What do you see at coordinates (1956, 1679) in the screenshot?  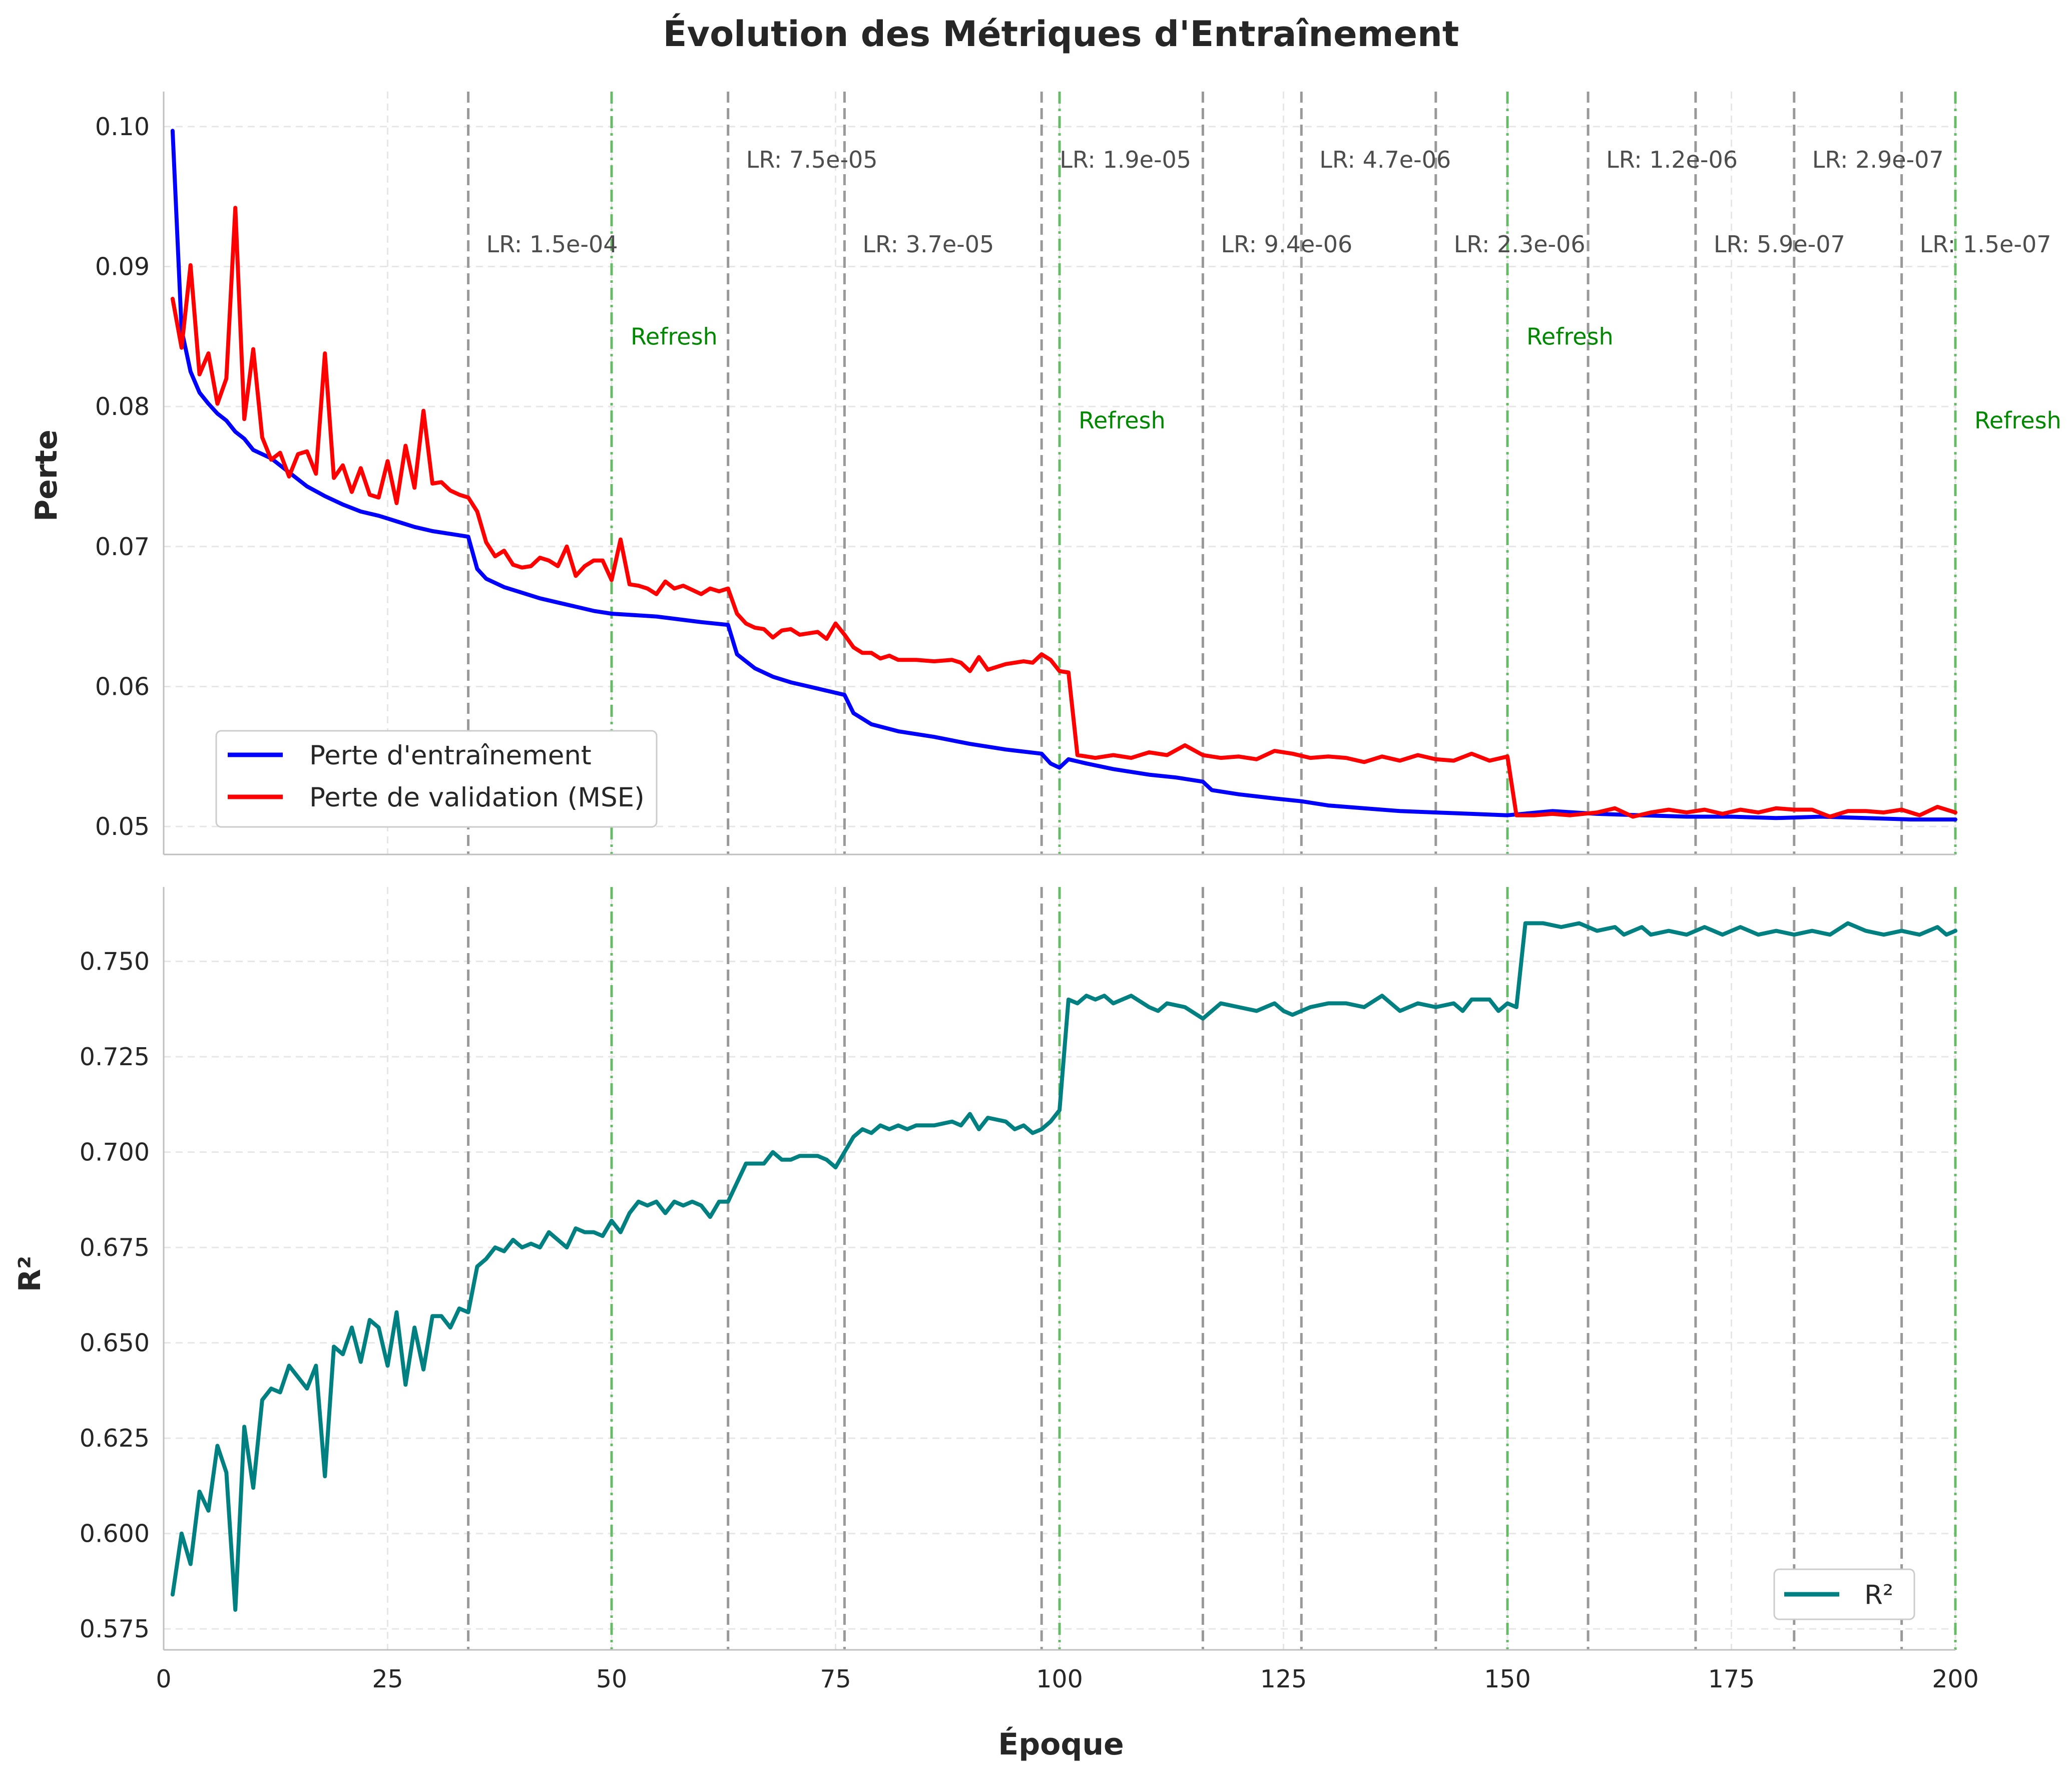 I see `x-tick-label: 200` at bounding box center [1956, 1679].